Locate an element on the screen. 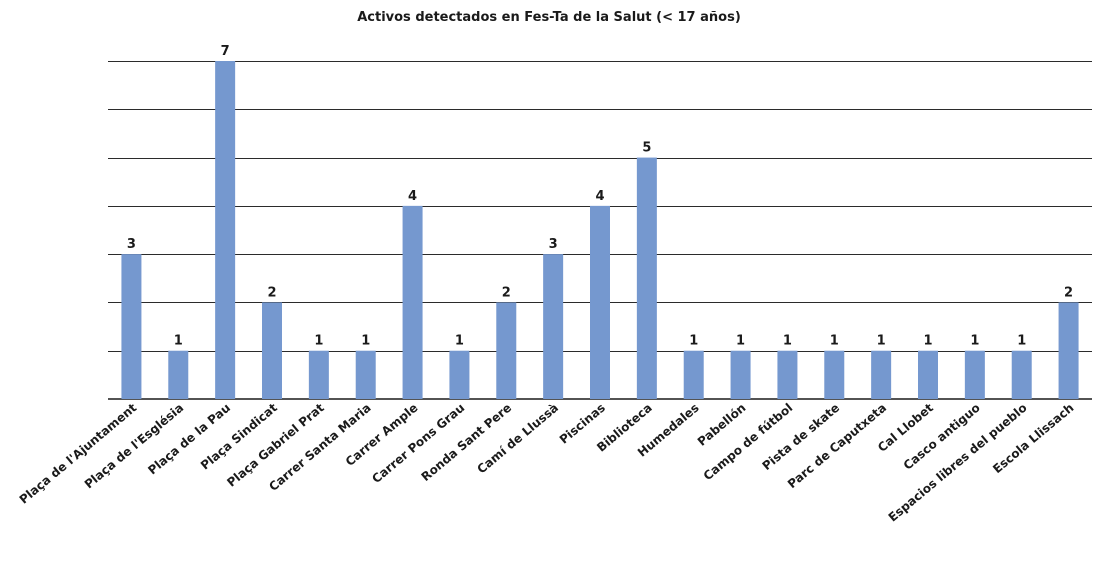 This screenshot has width=1098, height=570. category-label: Camí de Llussà is located at coordinates (517, 439).